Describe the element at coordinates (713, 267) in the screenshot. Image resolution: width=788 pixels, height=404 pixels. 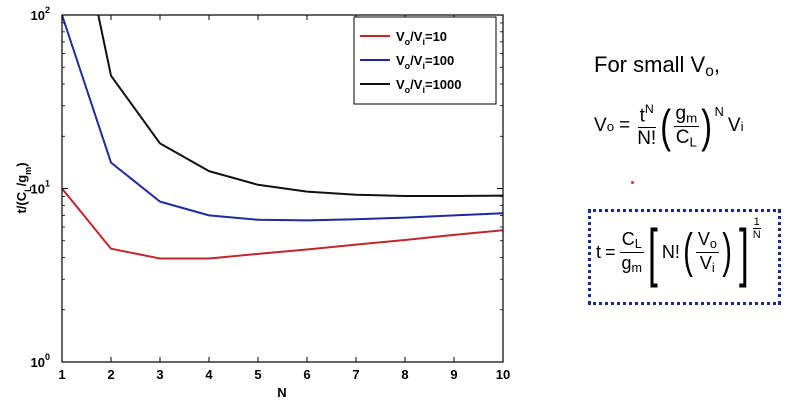
I see `eq2-inner-den-sub: i` at that location.